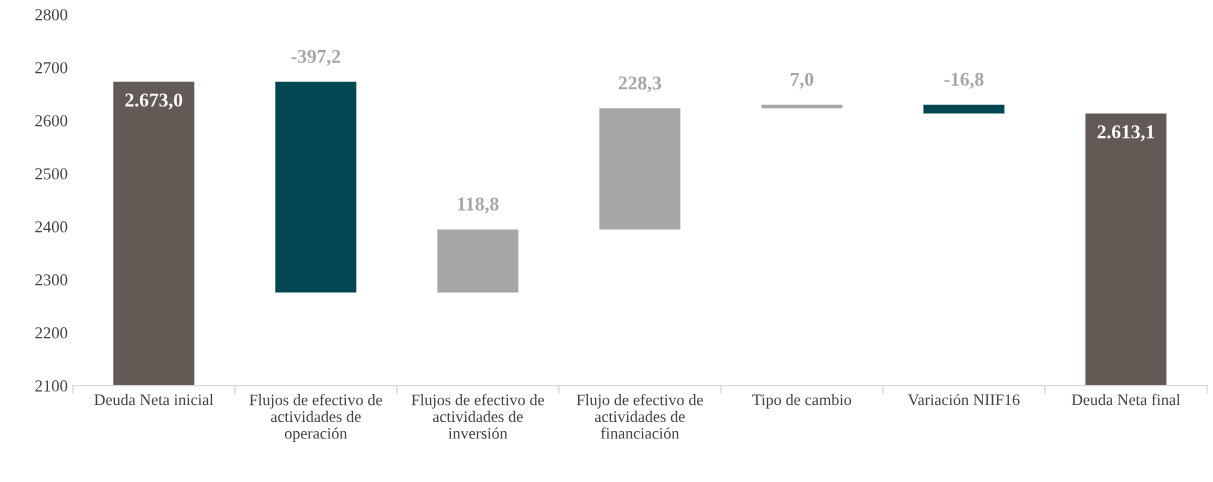  I want to click on y-tick-label: 2300, so click(51, 280).